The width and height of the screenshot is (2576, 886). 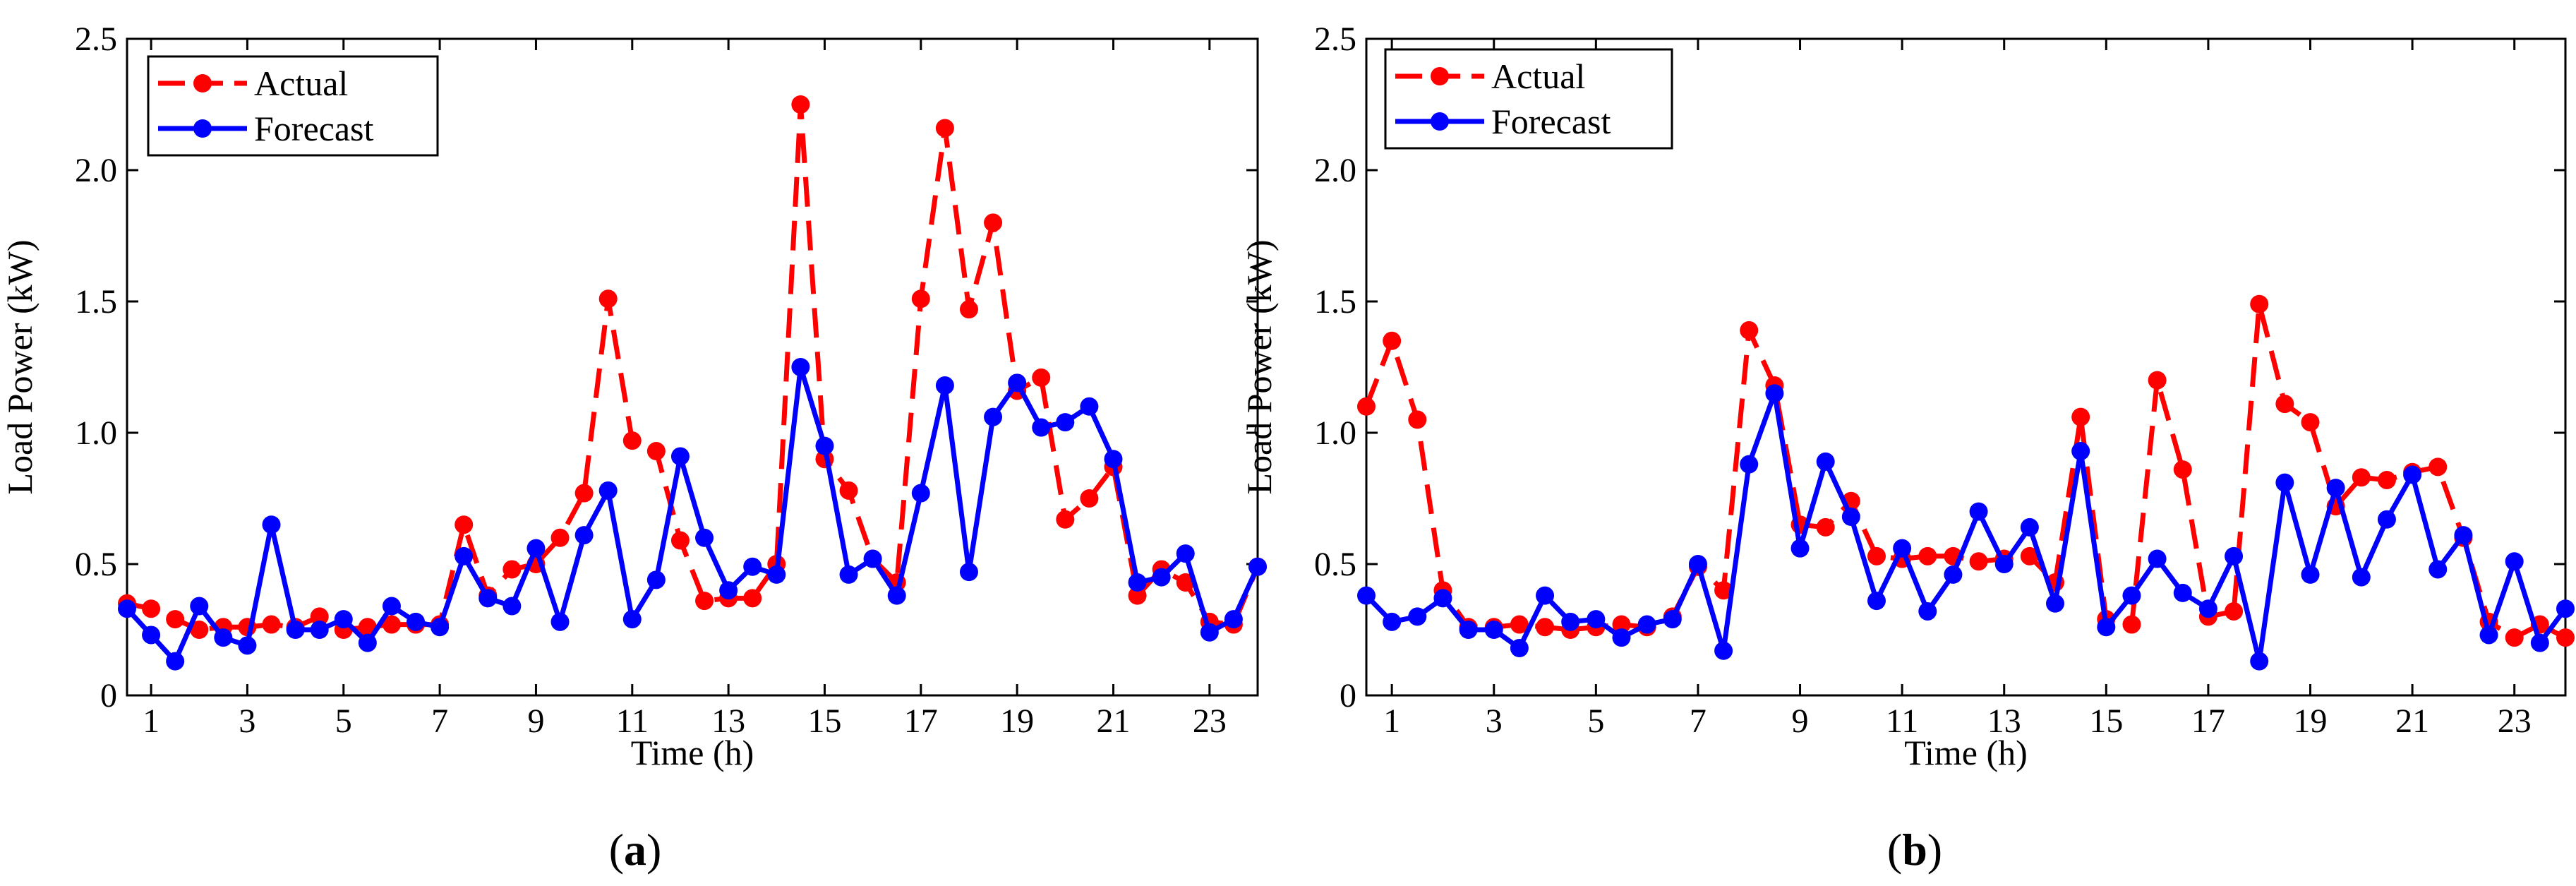 I want to click on x-tick-label: 7, so click(x=439, y=721).